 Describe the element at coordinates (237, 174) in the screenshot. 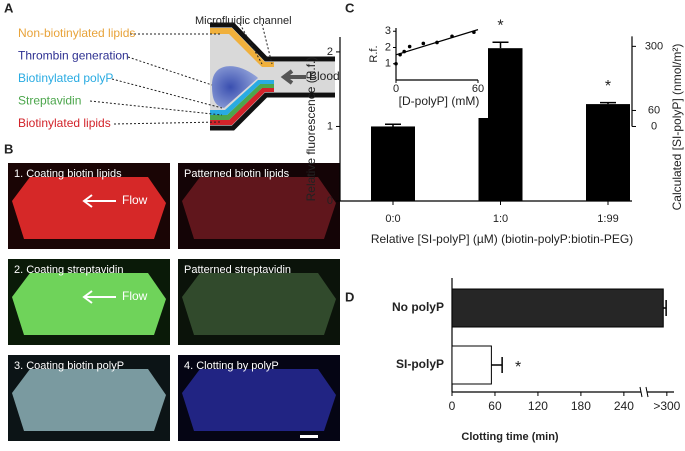

I see `image-label: Patterned biotin lipids` at that location.